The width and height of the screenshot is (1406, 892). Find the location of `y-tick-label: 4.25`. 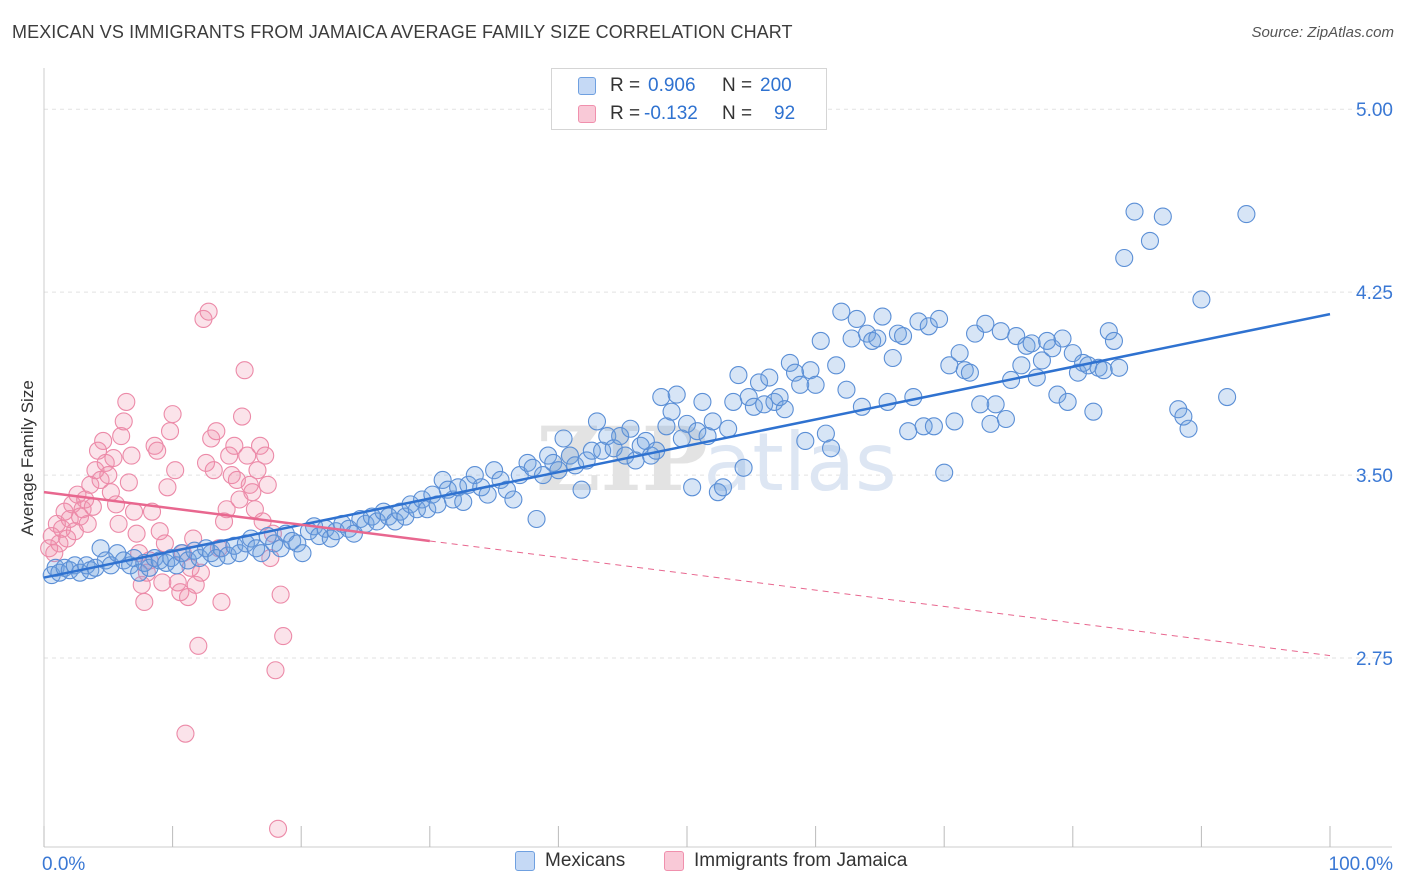

y-tick-label: 4.25 is located at coordinates (1374, 293).